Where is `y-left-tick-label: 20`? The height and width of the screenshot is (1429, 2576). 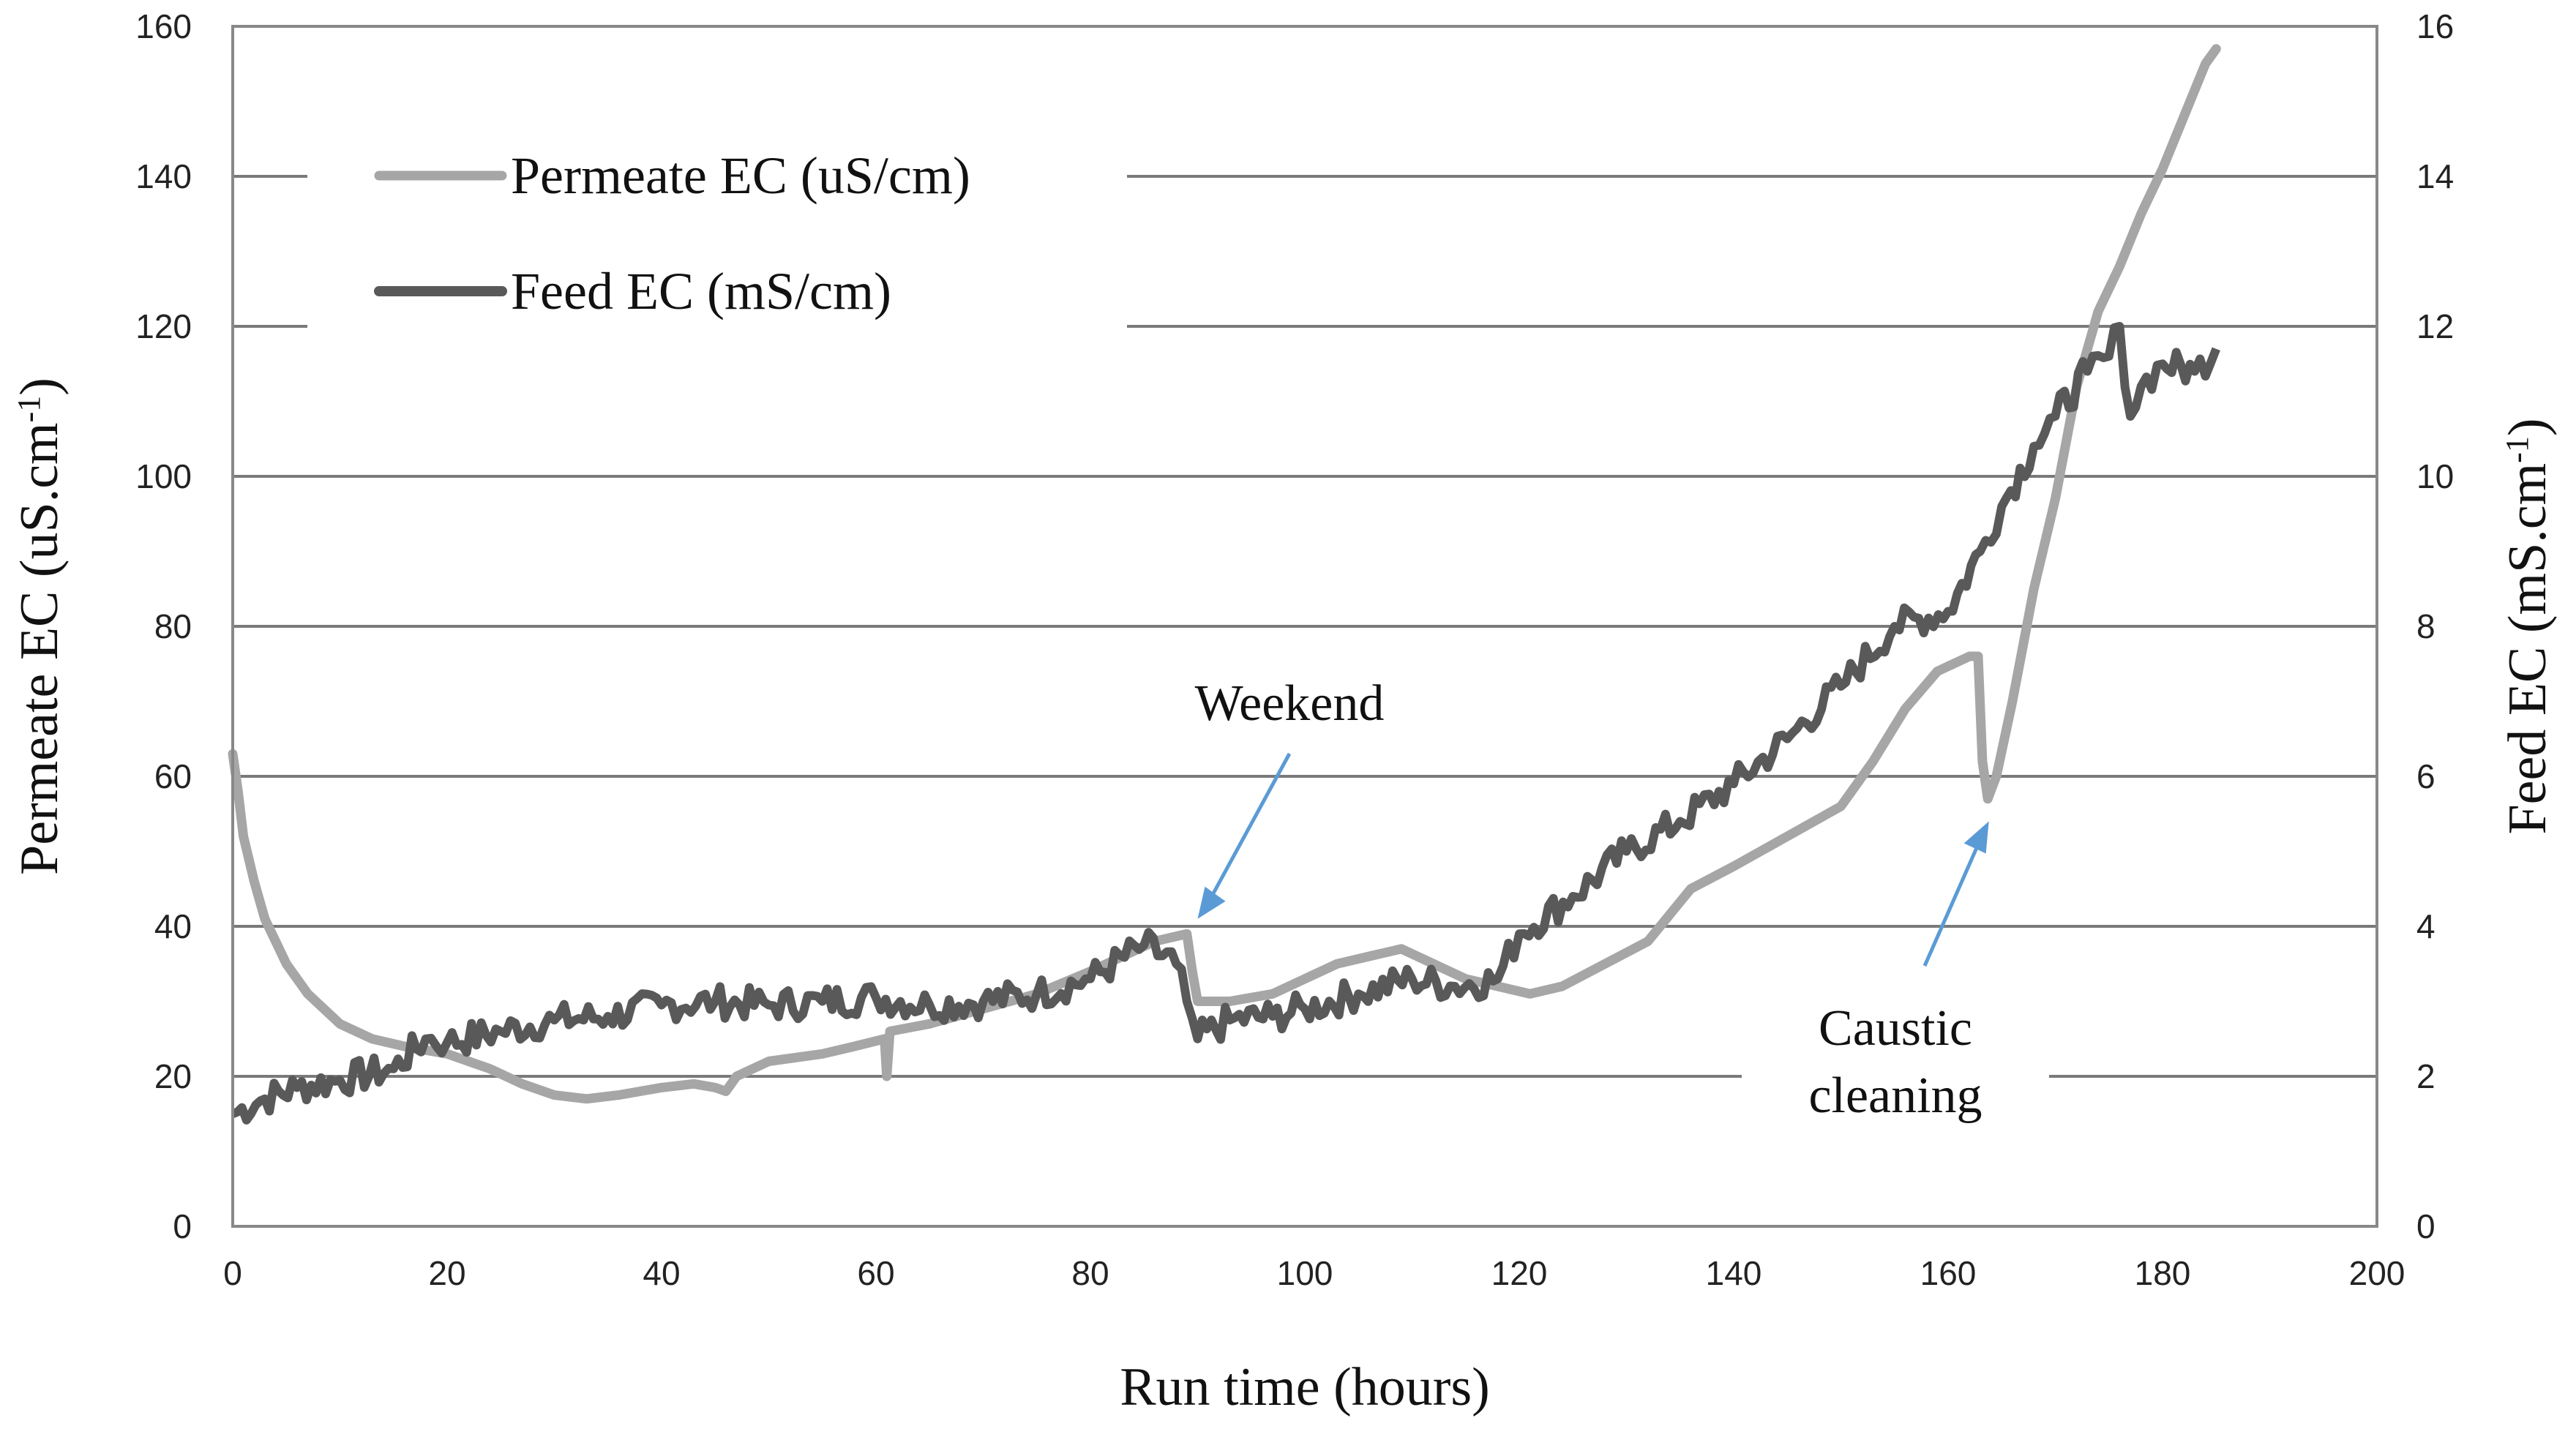
y-left-tick-label: 20 is located at coordinates (173, 1076).